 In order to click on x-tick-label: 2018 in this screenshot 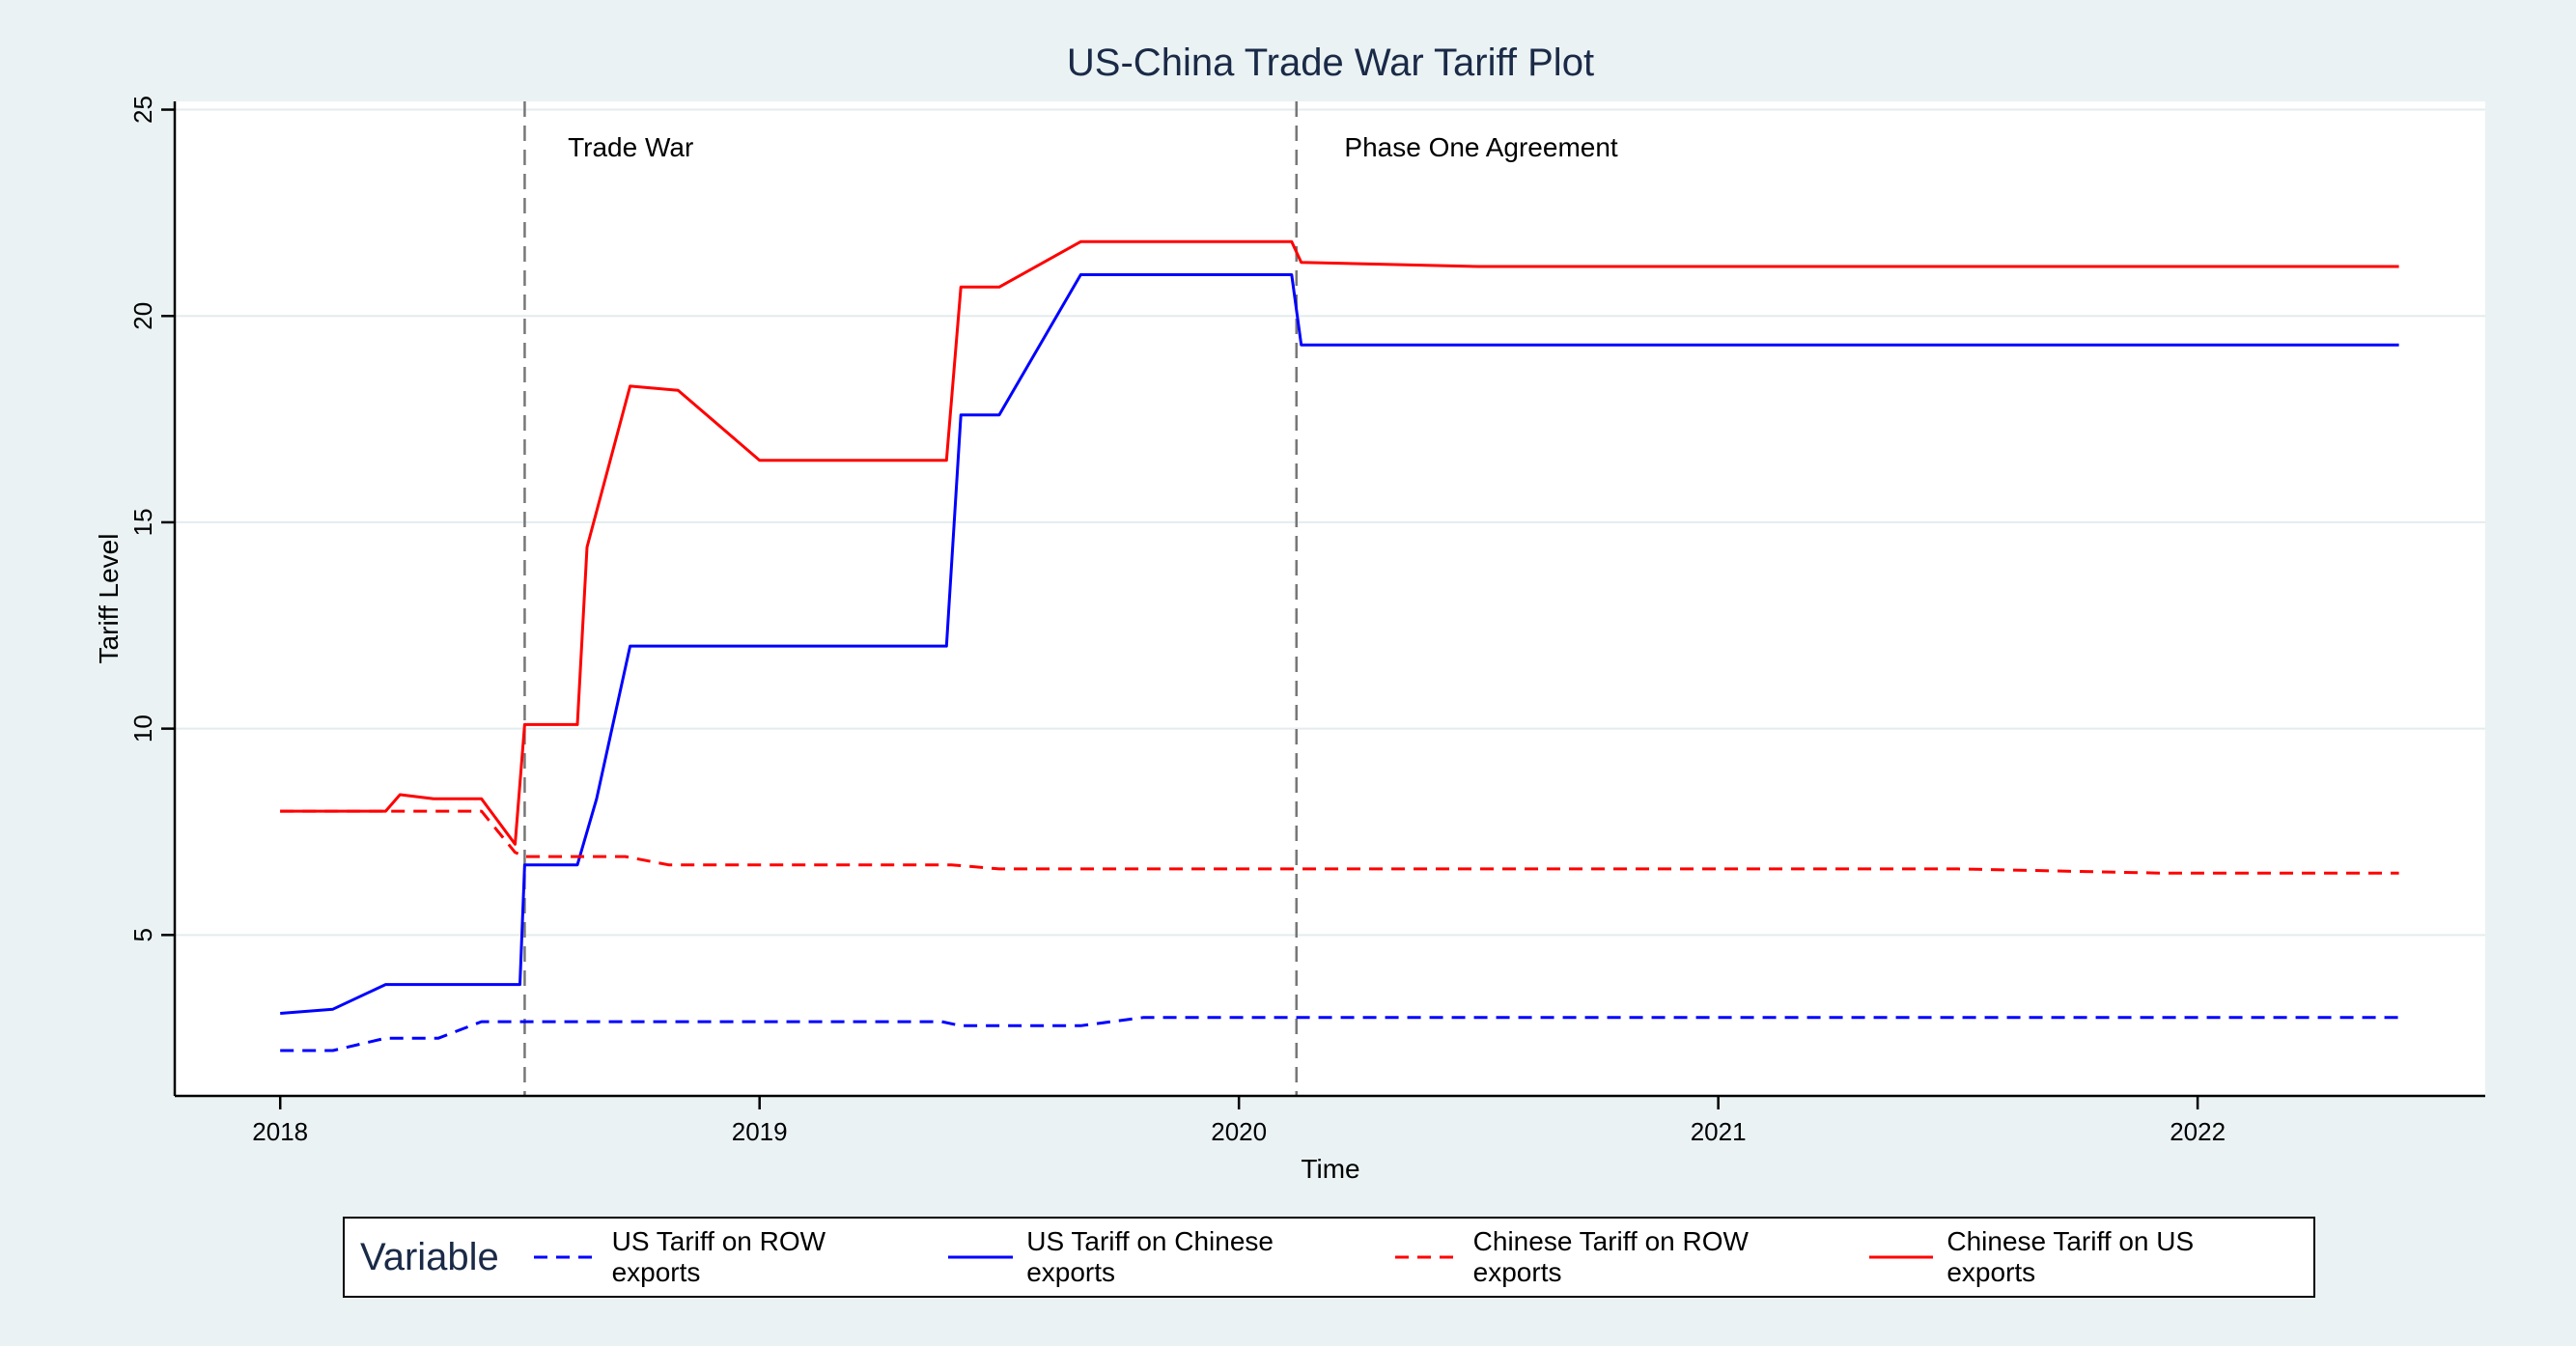, I will do `click(280, 1132)`.